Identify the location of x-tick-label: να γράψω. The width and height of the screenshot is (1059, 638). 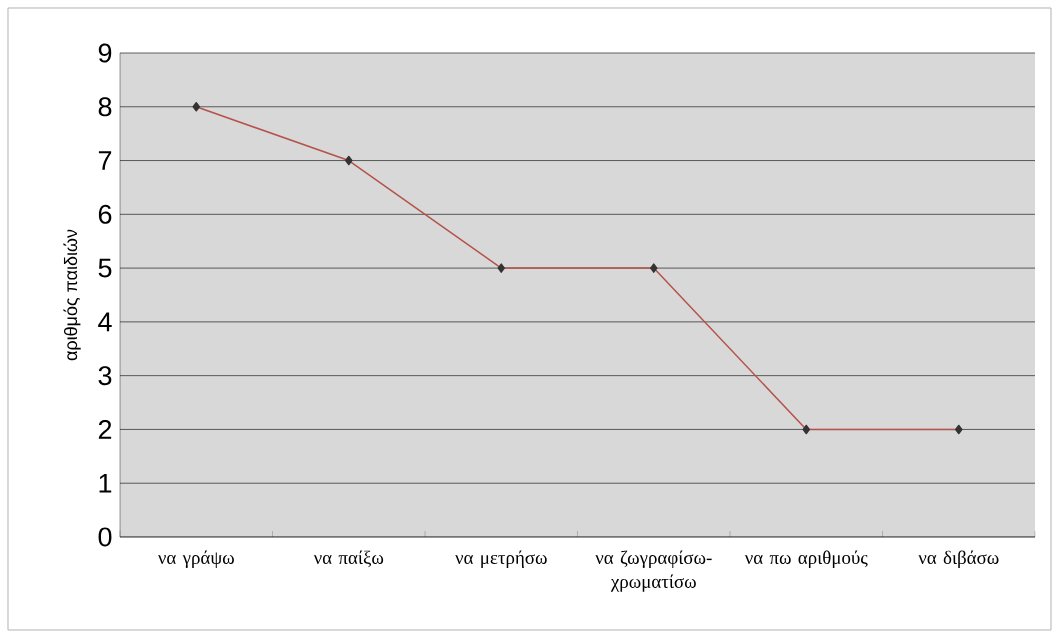
(195, 559).